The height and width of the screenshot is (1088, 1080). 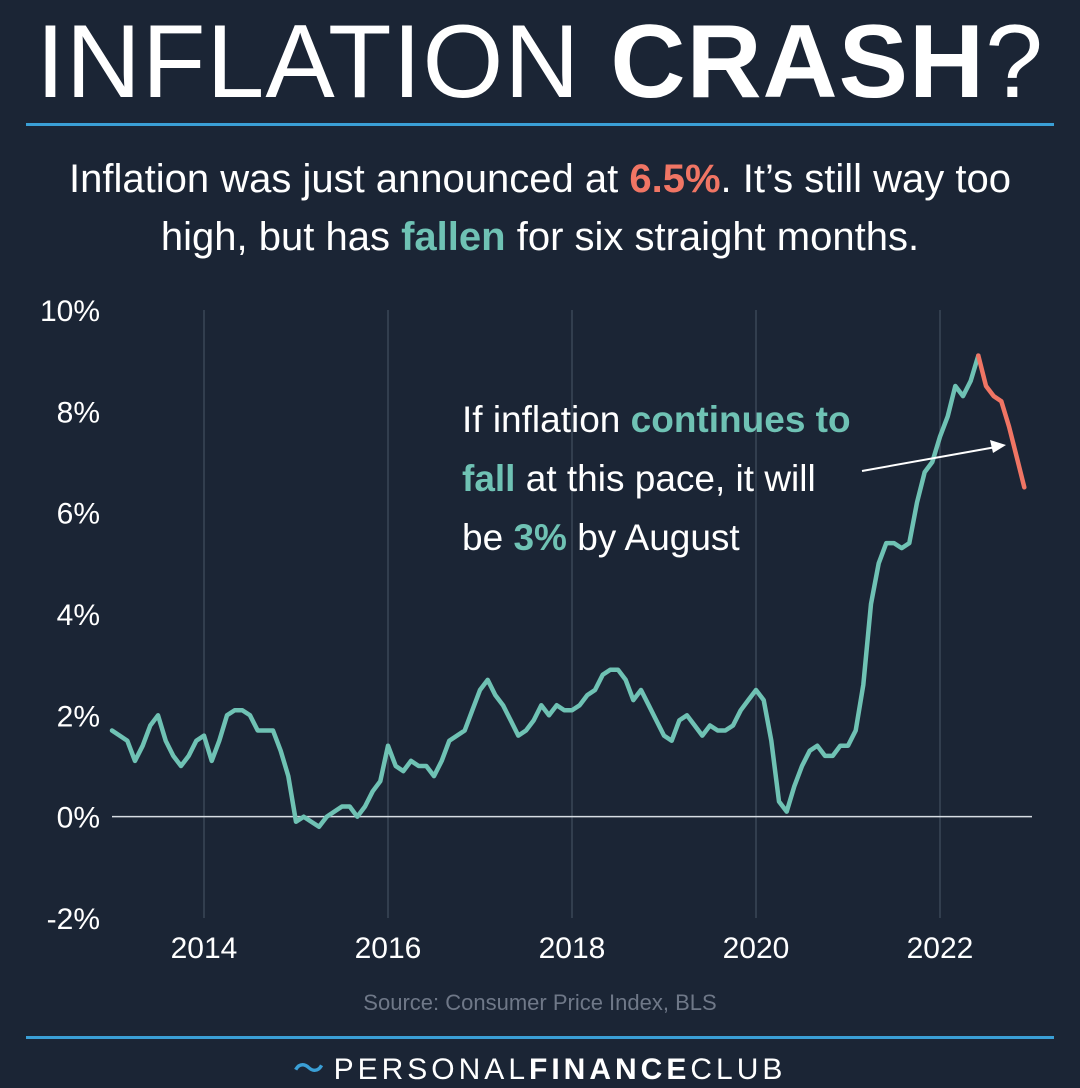 What do you see at coordinates (78, 514) in the screenshot?
I see `y-tick-label: 6%` at bounding box center [78, 514].